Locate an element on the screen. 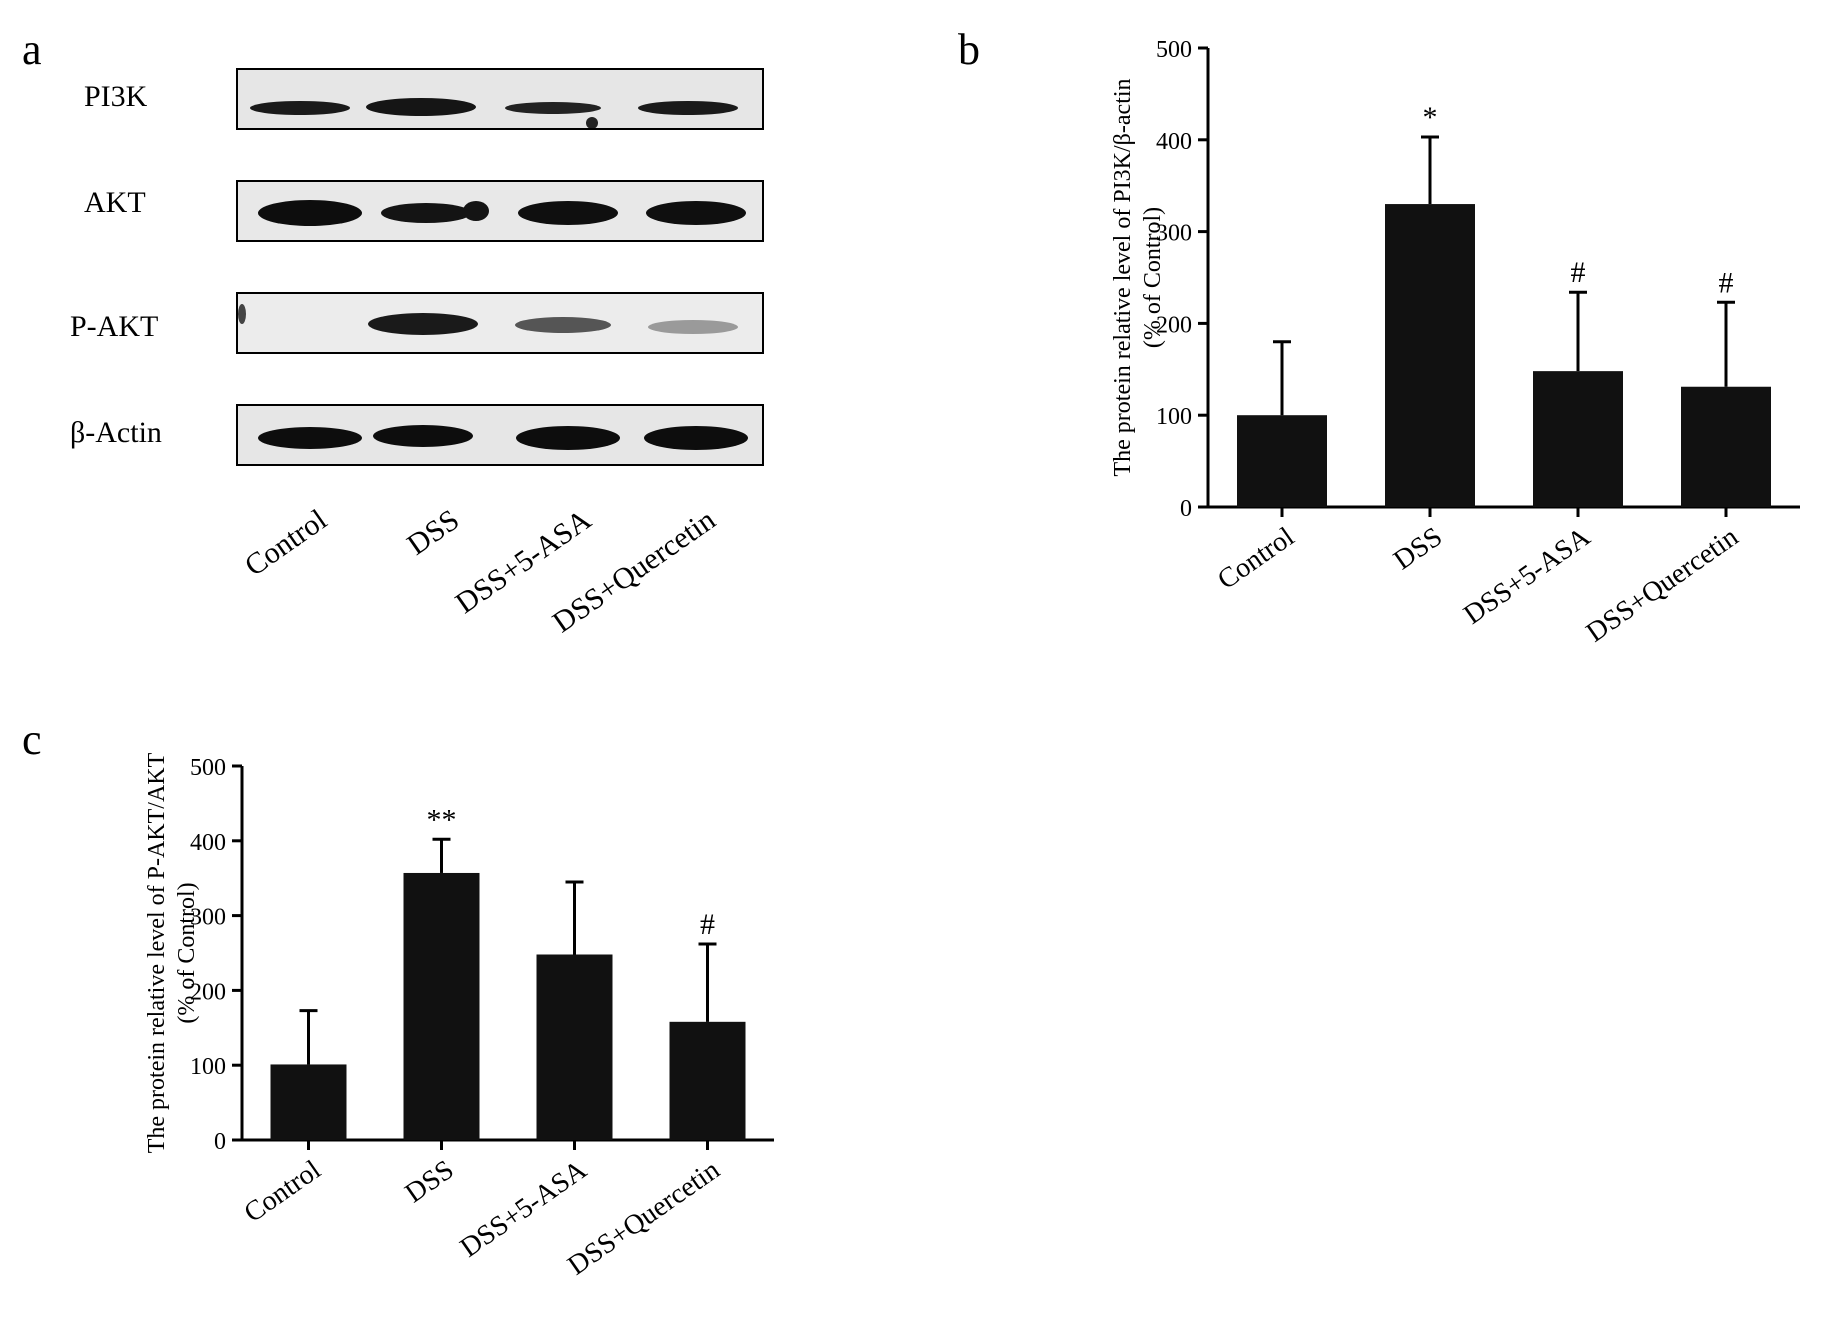  blot-bands-beta-actin is located at coordinates (503, 437).